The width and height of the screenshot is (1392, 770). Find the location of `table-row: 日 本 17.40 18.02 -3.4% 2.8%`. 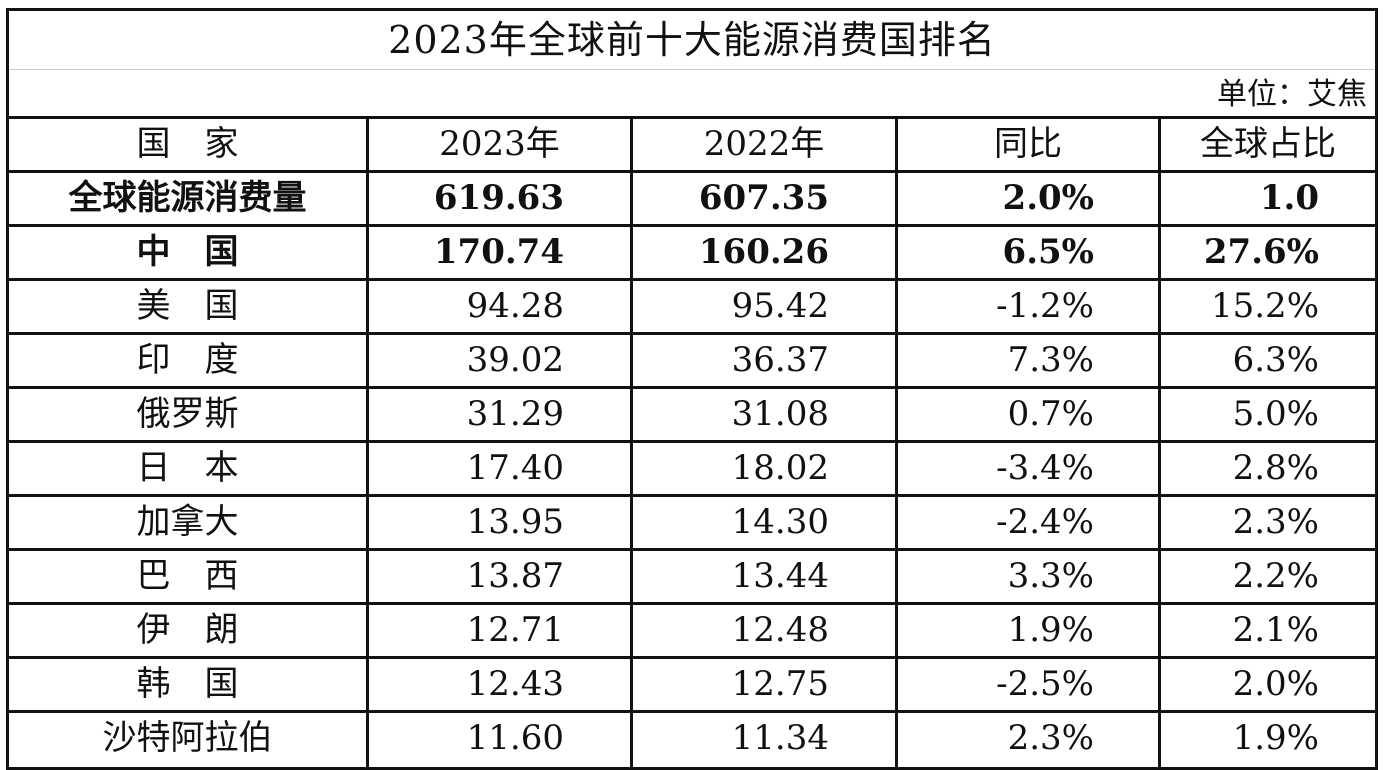

table-row: 日 本 17.40 18.02 -3.4% 2.8% is located at coordinates (692, 470).